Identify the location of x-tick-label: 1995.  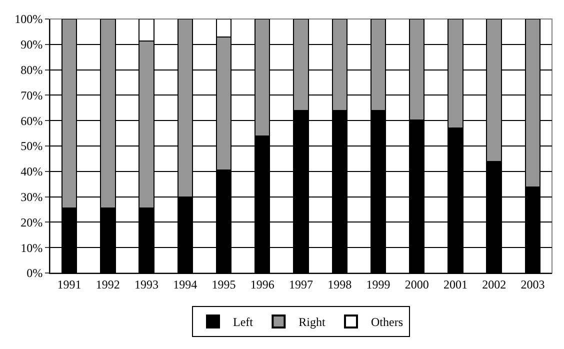
(224, 284).